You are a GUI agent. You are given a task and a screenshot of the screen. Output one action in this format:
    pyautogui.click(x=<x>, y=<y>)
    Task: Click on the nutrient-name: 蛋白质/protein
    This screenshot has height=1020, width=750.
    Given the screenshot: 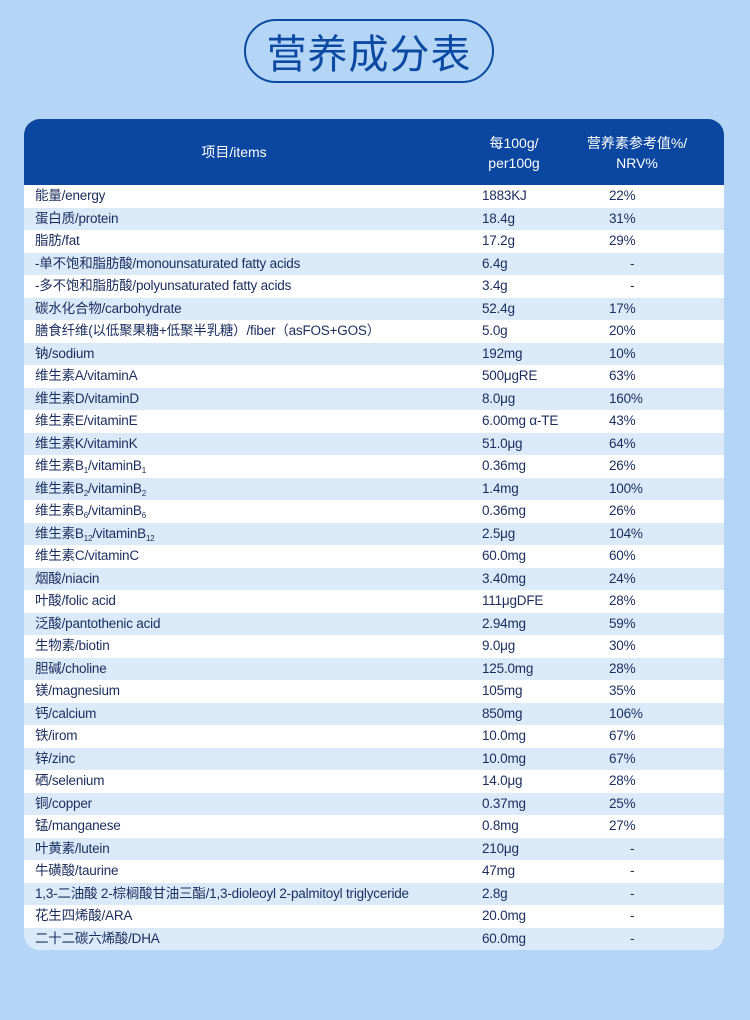 What is the action you would take?
    pyautogui.click(x=77, y=219)
    